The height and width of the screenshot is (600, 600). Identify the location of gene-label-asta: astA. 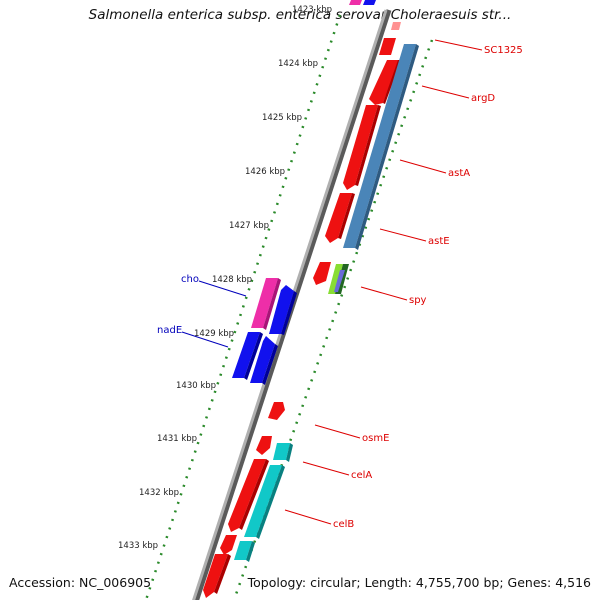
(459, 173).